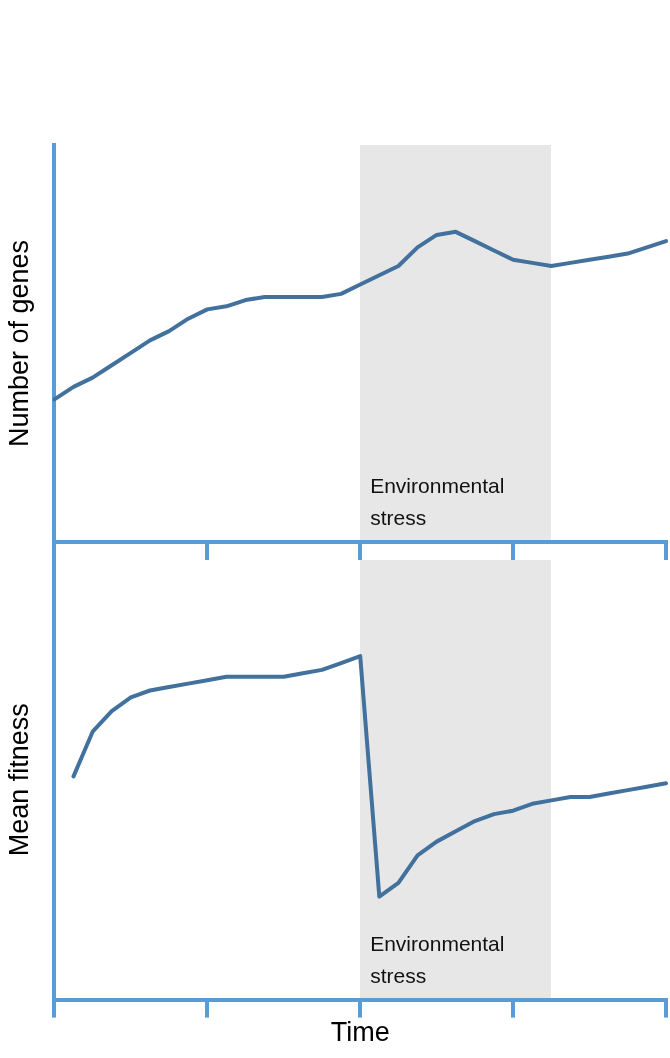 The image size is (670, 1058). Describe the element at coordinates (360, 1032) in the screenshot. I see `x-axis-title: Time` at that location.